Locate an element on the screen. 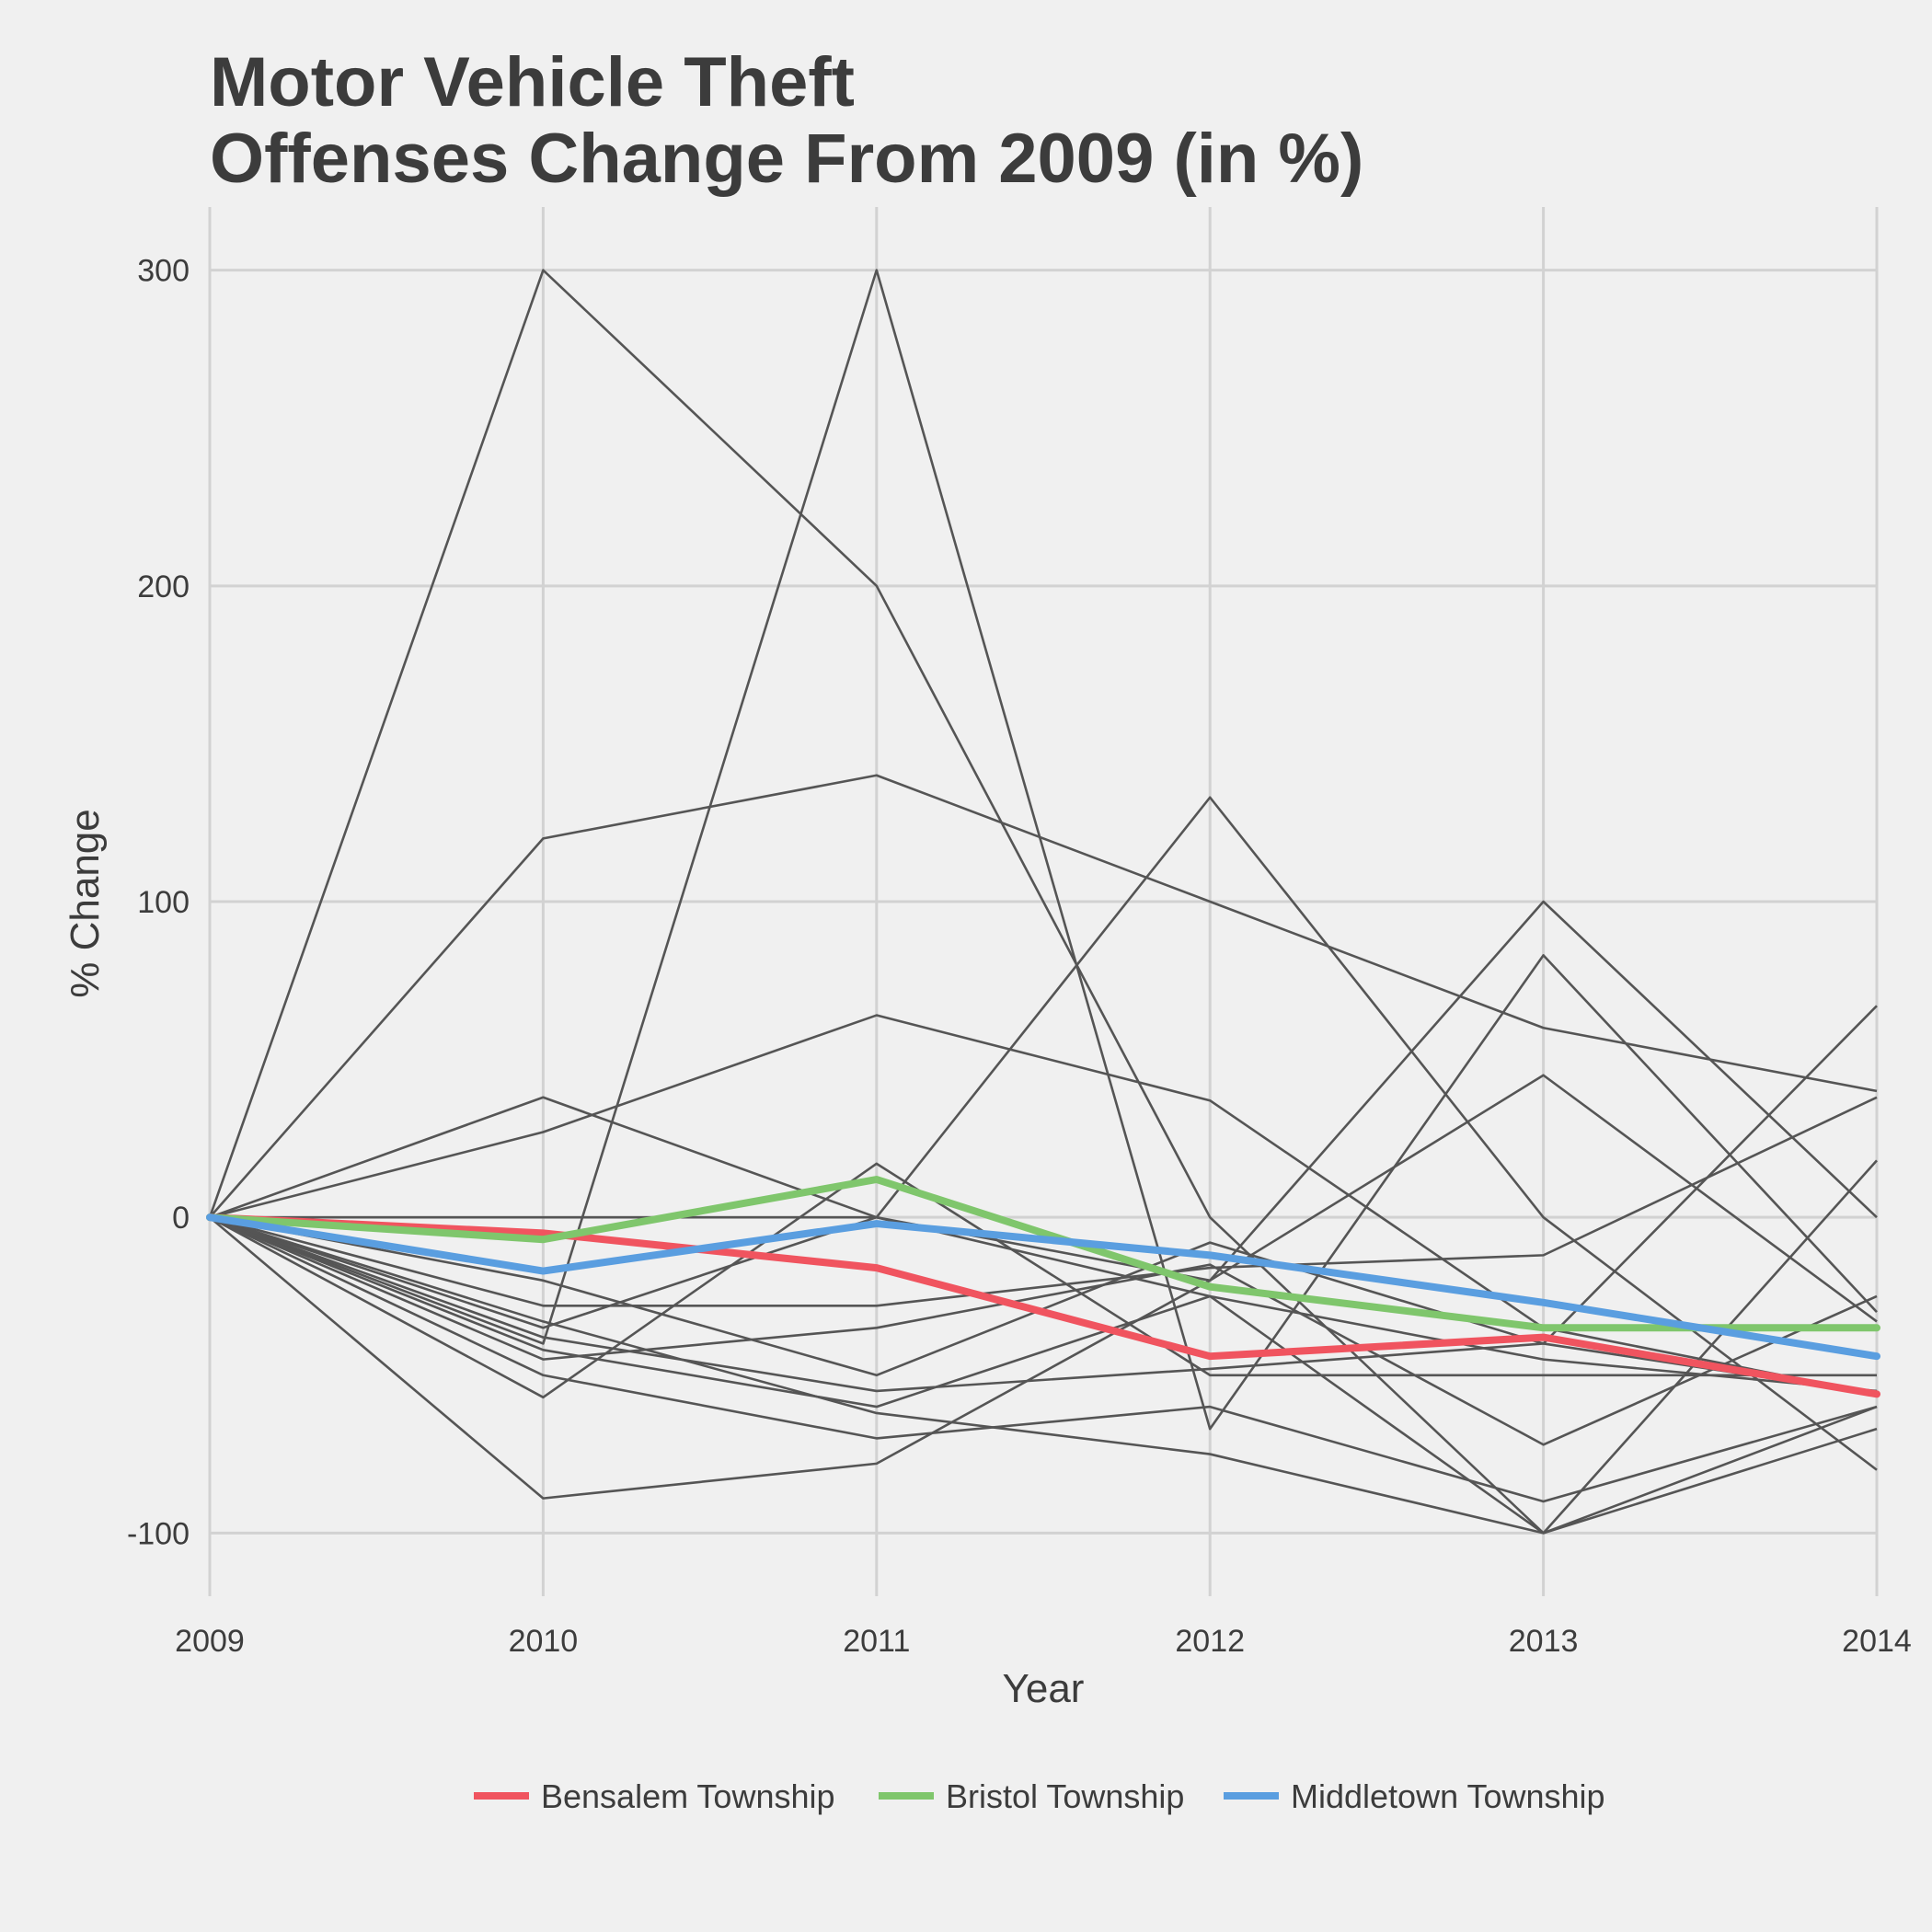 The height and width of the screenshot is (1932, 1932). y-axis-title: % Change is located at coordinates (85, 903).